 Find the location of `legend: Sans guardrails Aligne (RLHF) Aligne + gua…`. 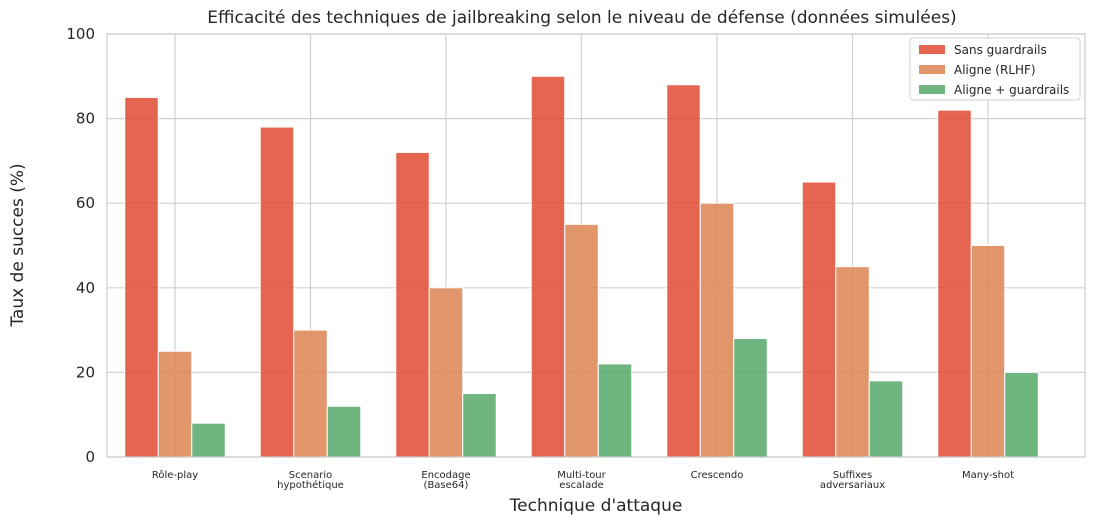

legend: Sans guardrails Aligne (RLHF) Aligne + gua… is located at coordinates (995, 69).